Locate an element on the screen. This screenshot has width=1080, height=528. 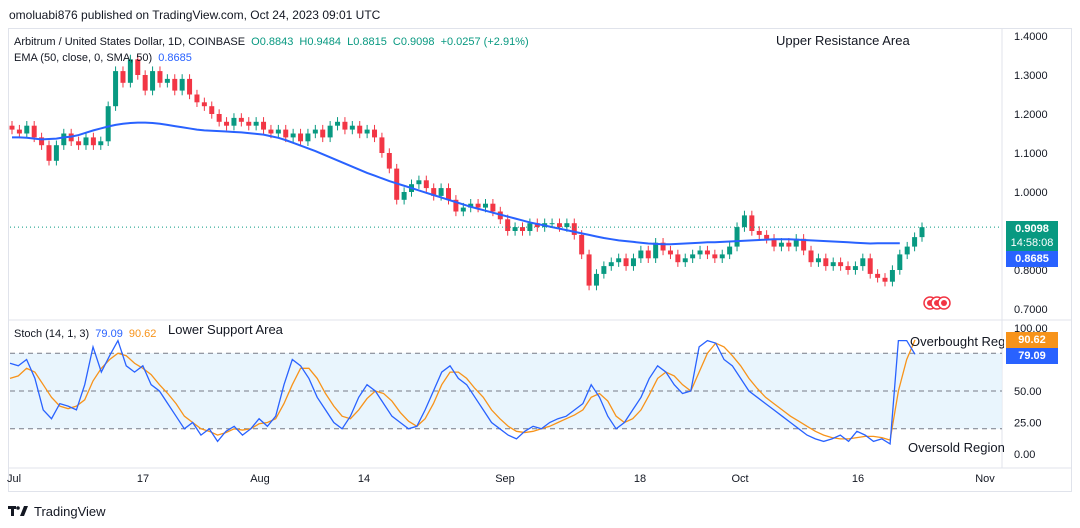
ohlc-low: L0.8815 is located at coordinates (367, 42).